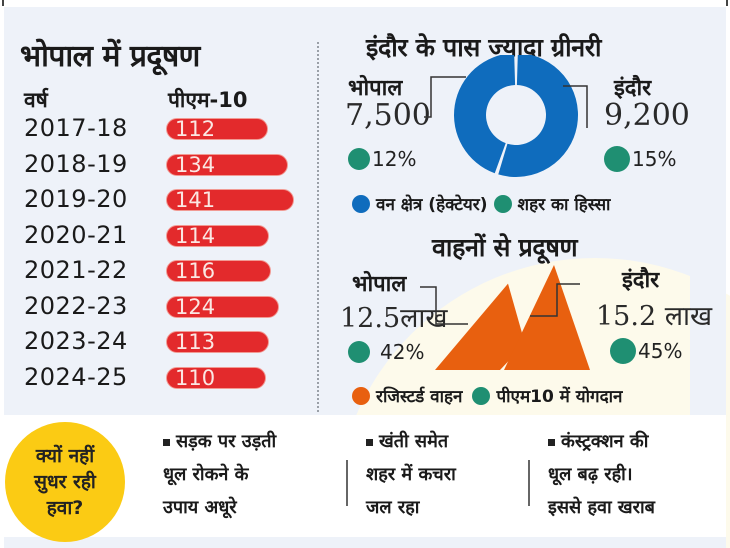 The image size is (730, 548). What do you see at coordinates (150, 344) in the screenshot?
I see `bar-row: 2023-24 113` at bounding box center [150, 344].